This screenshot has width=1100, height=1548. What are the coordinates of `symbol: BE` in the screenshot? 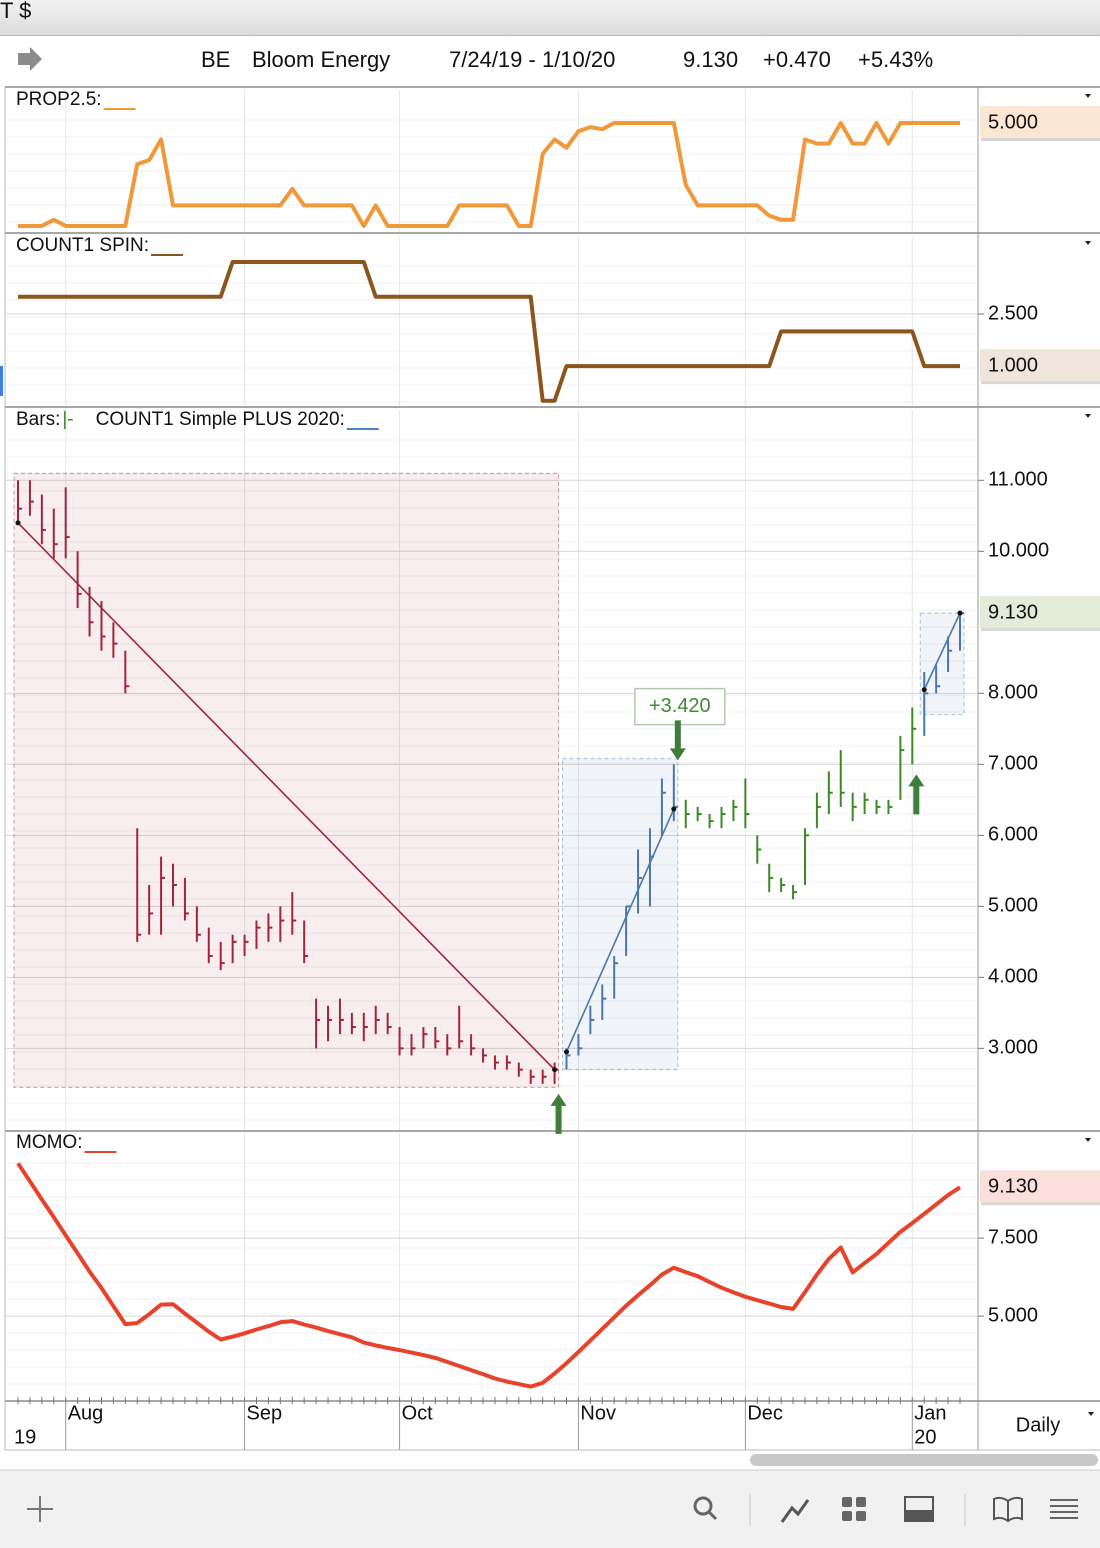 It's located at (215, 59).